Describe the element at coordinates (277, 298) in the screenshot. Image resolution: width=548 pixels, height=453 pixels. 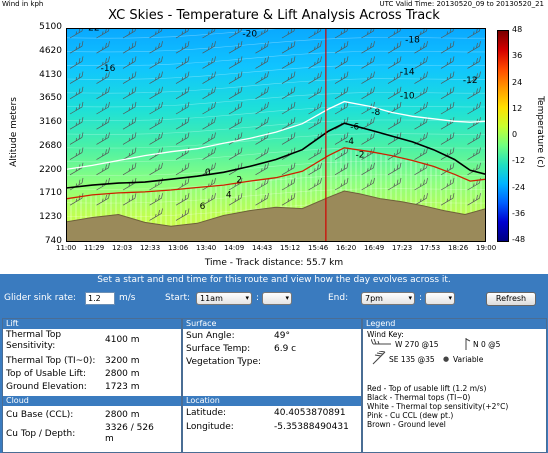
I see `start-minute-select: ▾` at that location.